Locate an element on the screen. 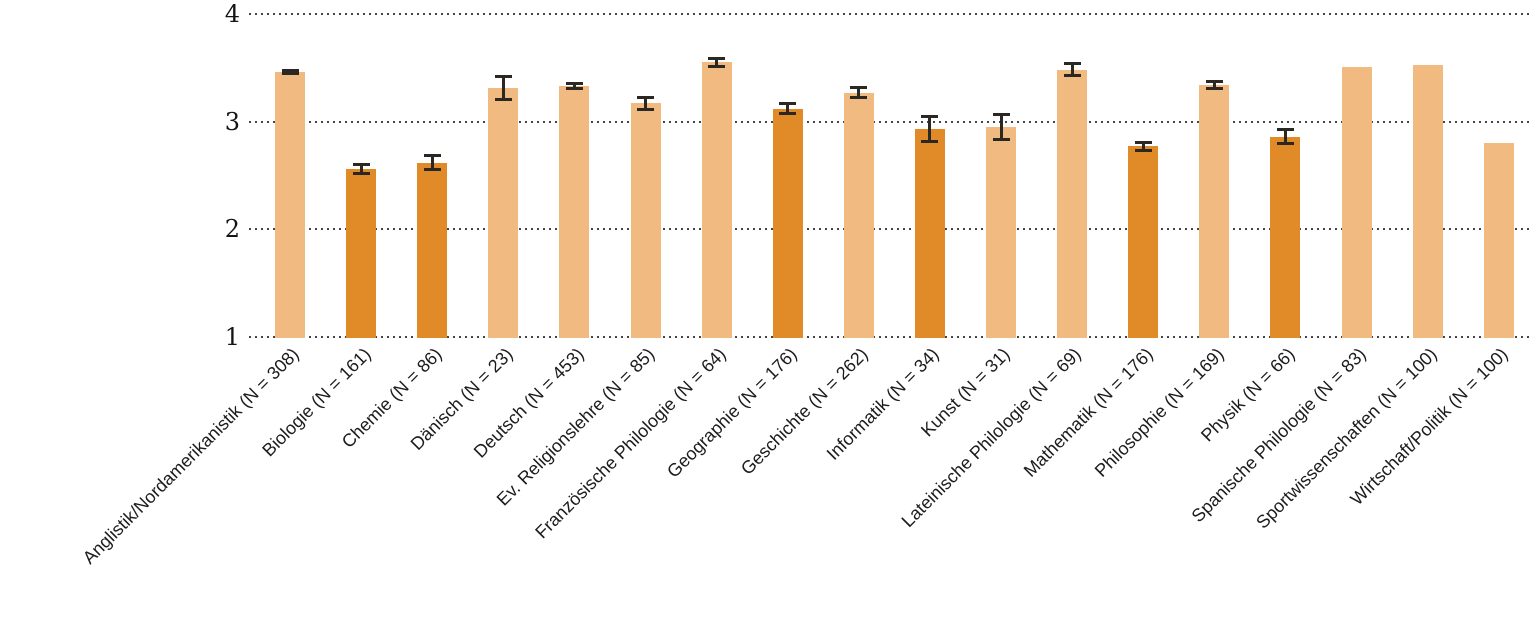  x-axis-category-label: Philosophie (N = 169) is located at coordinates (1159, 412).